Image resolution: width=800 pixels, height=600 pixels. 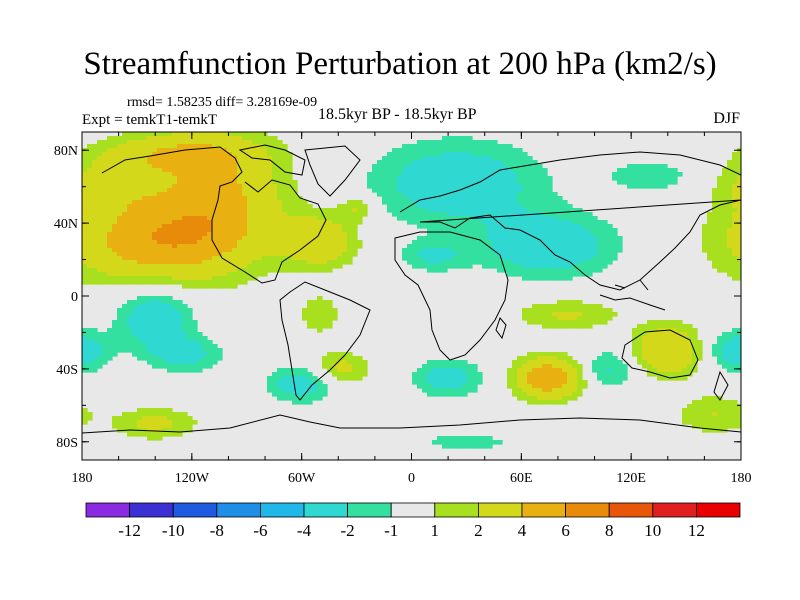 I want to click on x-tick-label: 180, so click(x=82, y=478).